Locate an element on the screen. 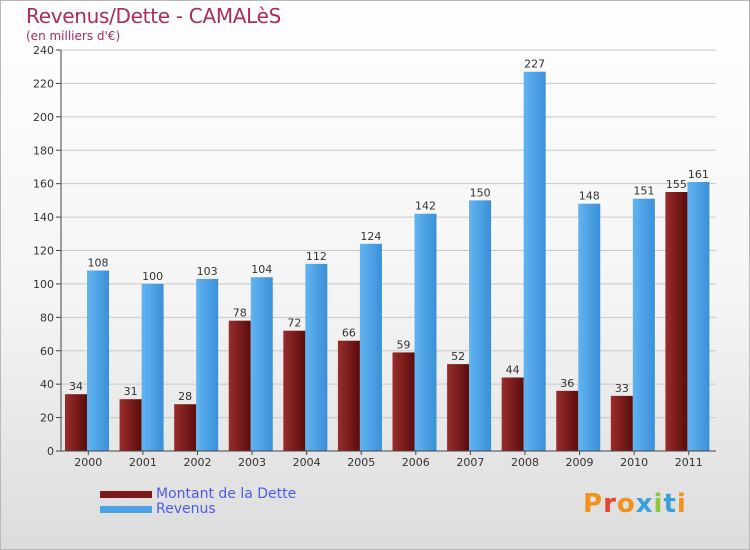  data-label-dette: 78 is located at coordinates (240, 313).